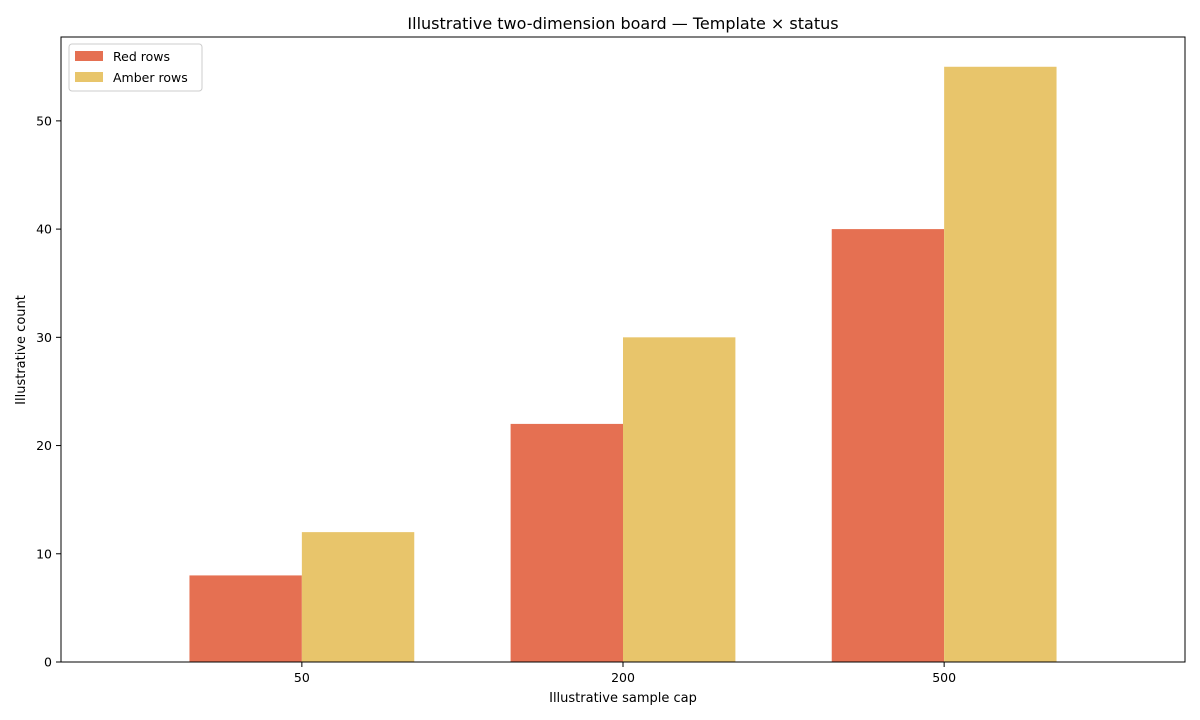 Image resolution: width=1200 pixels, height=720 pixels. I want to click on y-tick-label: 50, so click(44, 120).